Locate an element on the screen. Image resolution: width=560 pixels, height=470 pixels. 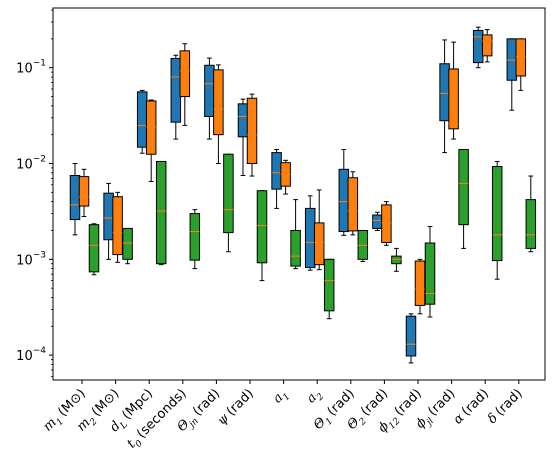
box-series3-cat8 is located at coordinates (329, 289).